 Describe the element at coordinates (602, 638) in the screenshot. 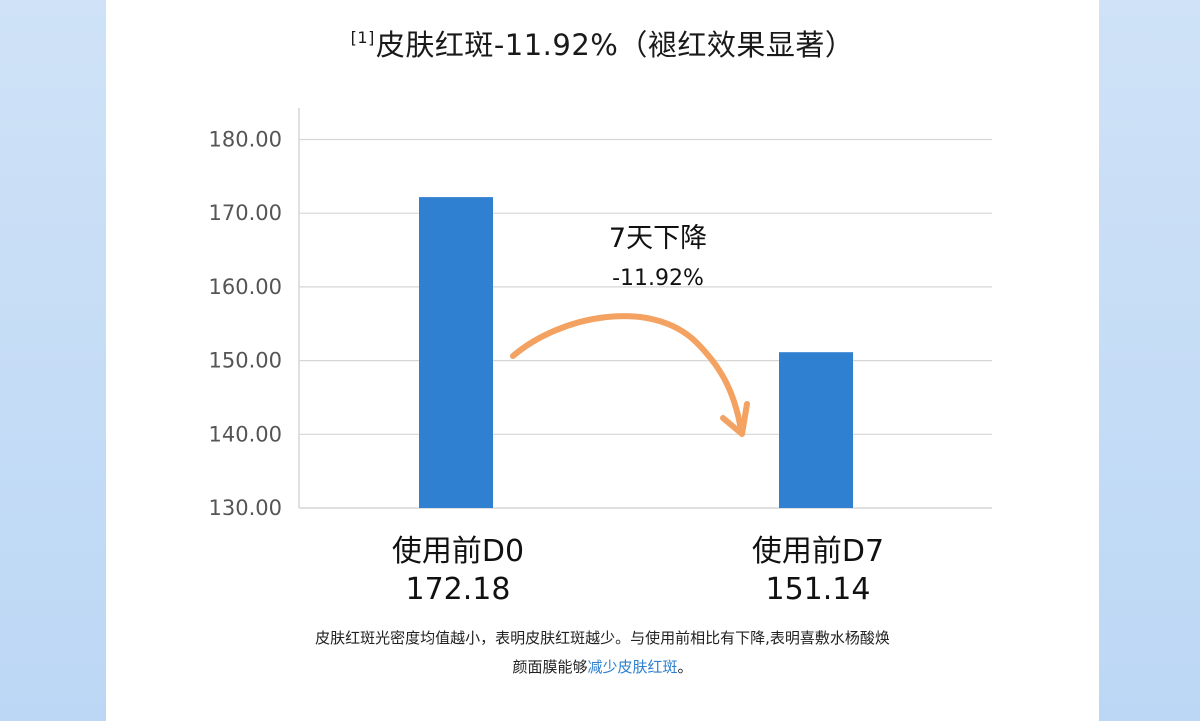

I see `footnote-line-1: 皮肤红斑光密度均值越小，表明皮肤红斑越少。与使用前相比有下降,表明喜敷水杨酸焕` at that location.